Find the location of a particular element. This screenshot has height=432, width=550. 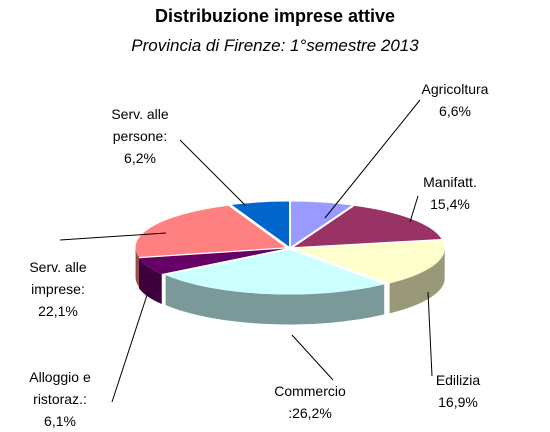

value-label: 22,1% is located at coordinates (58, 311).